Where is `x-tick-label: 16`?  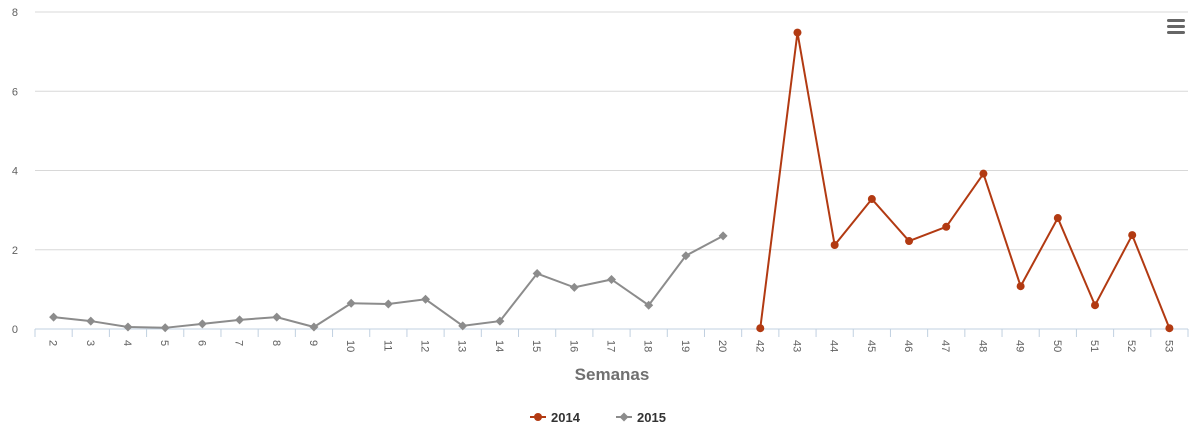 x-tick-label: 16 is located at coordinates (573, 346).